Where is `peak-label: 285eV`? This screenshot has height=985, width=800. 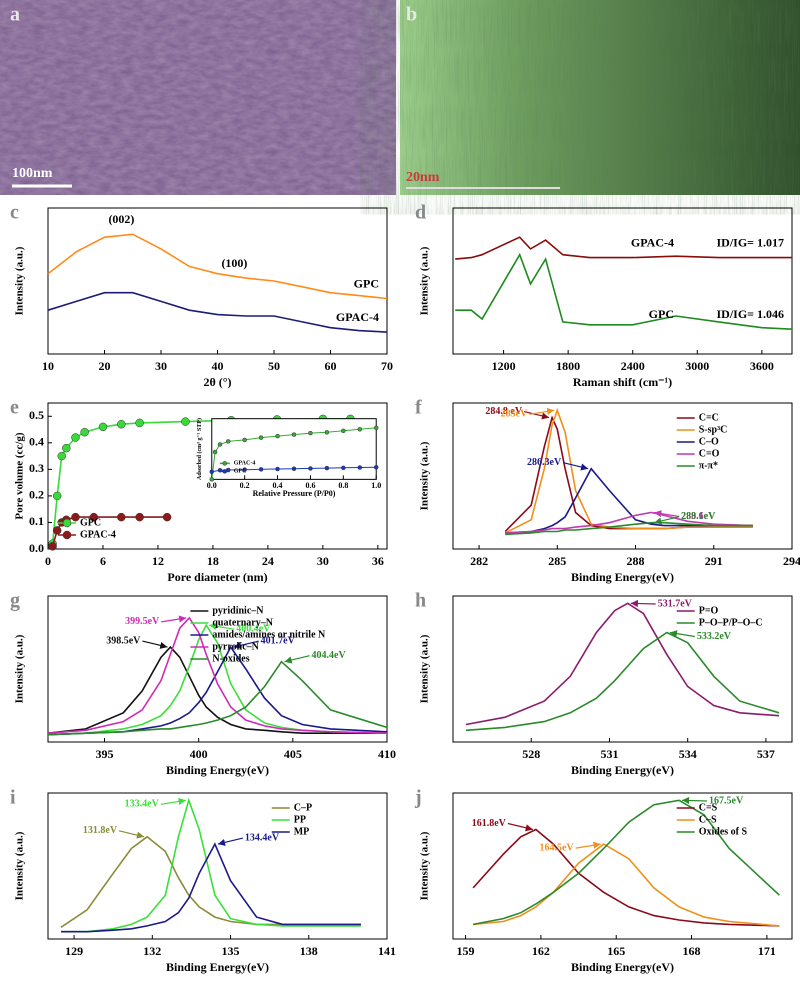 peak-label: 285eV is located at coordinates (514, 414).